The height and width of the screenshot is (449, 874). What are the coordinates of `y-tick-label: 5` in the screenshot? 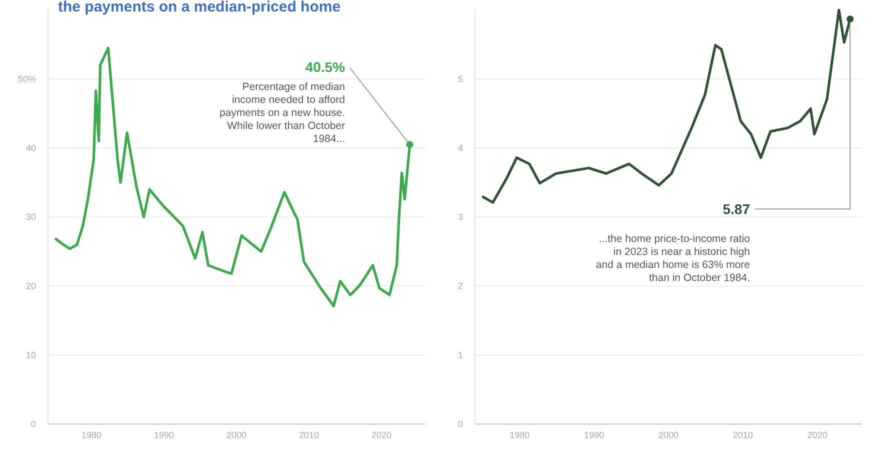 It's located at (460, 79).